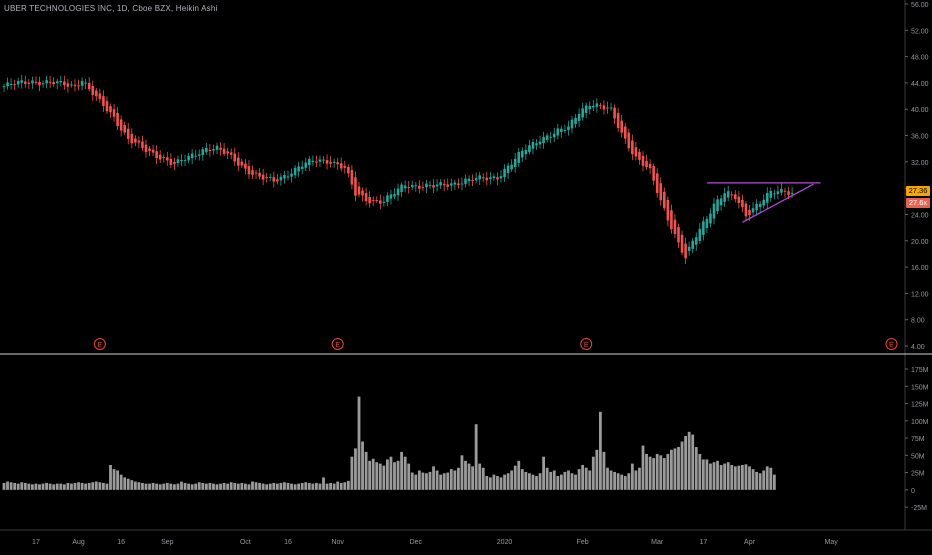  I want to click on volume-tick-label: 25M, so click(918, 474).